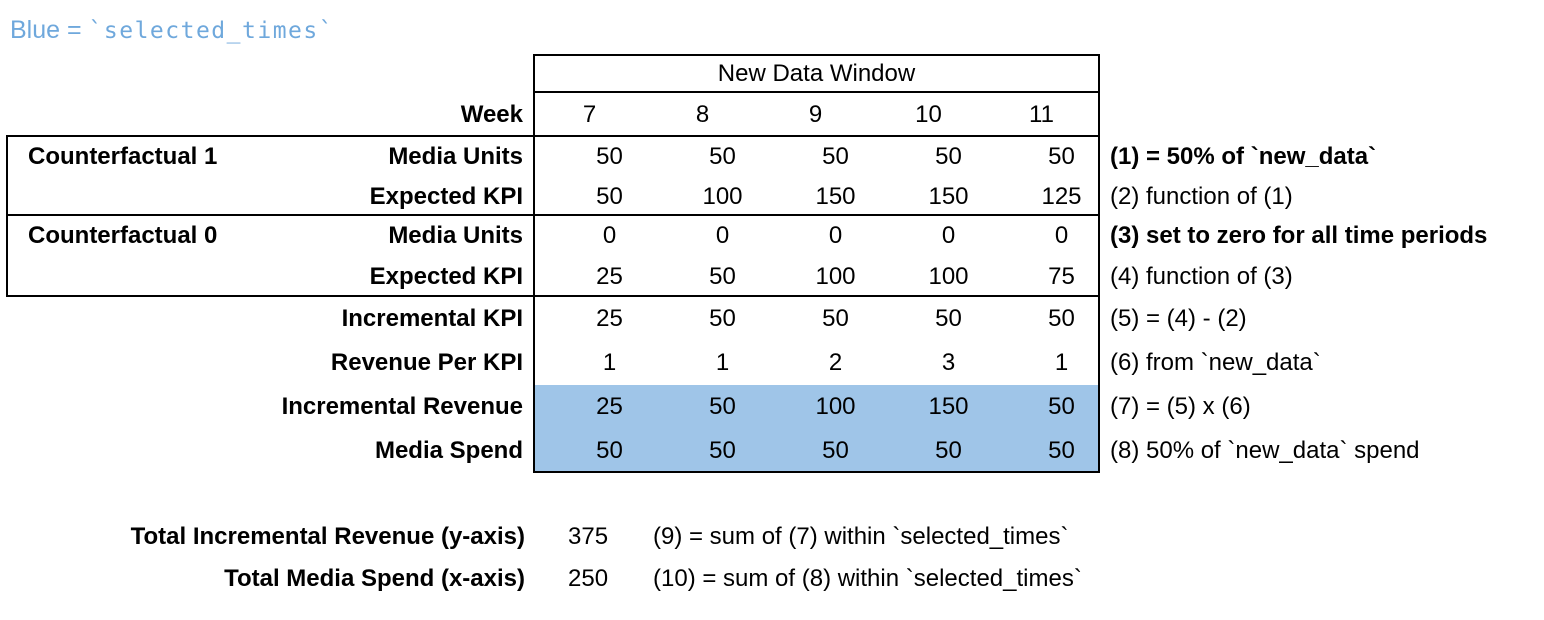  I want to click on week-divider-line, so click(553, 136).